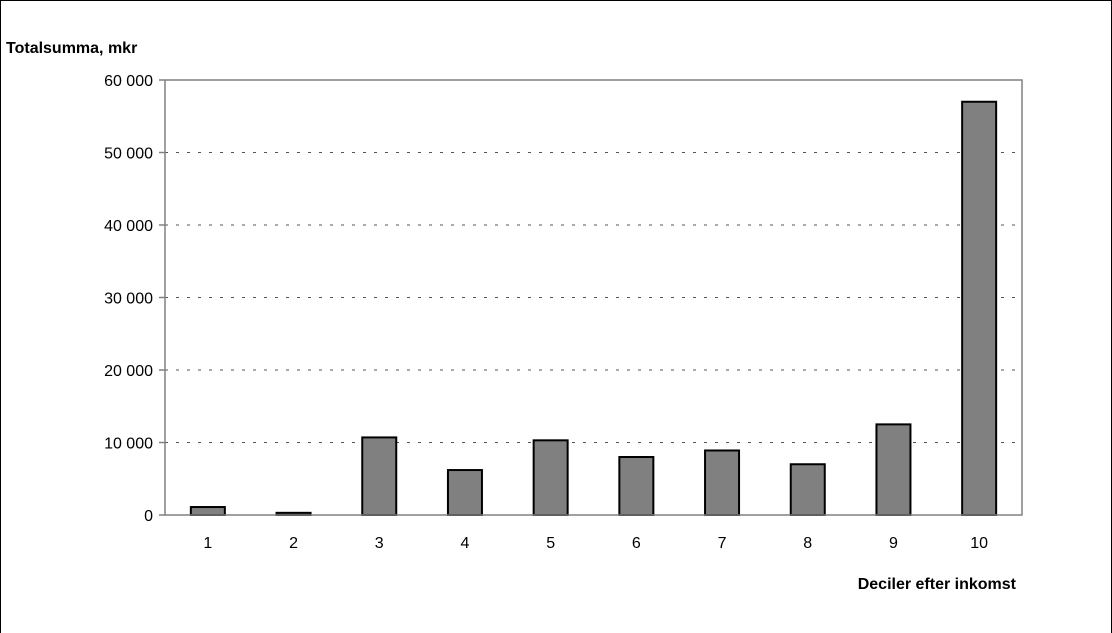  Describe the element at coordinates (937, 584) in the screenshot. I see `x-axis-title: Deciler efter inkomst` at that location.